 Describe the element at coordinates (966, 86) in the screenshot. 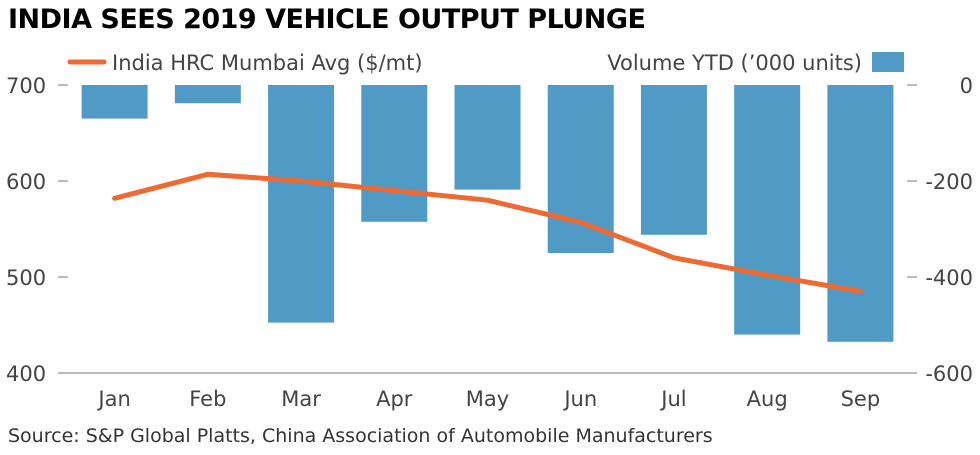

I see `y-right-tick-label: 0` at that location.